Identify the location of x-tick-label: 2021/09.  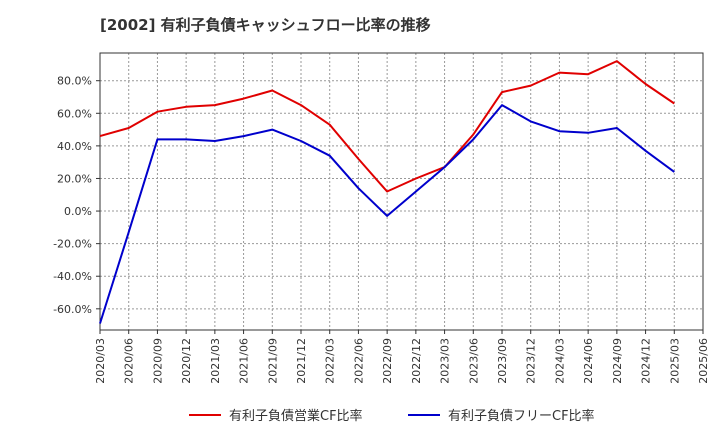
(272, 361).